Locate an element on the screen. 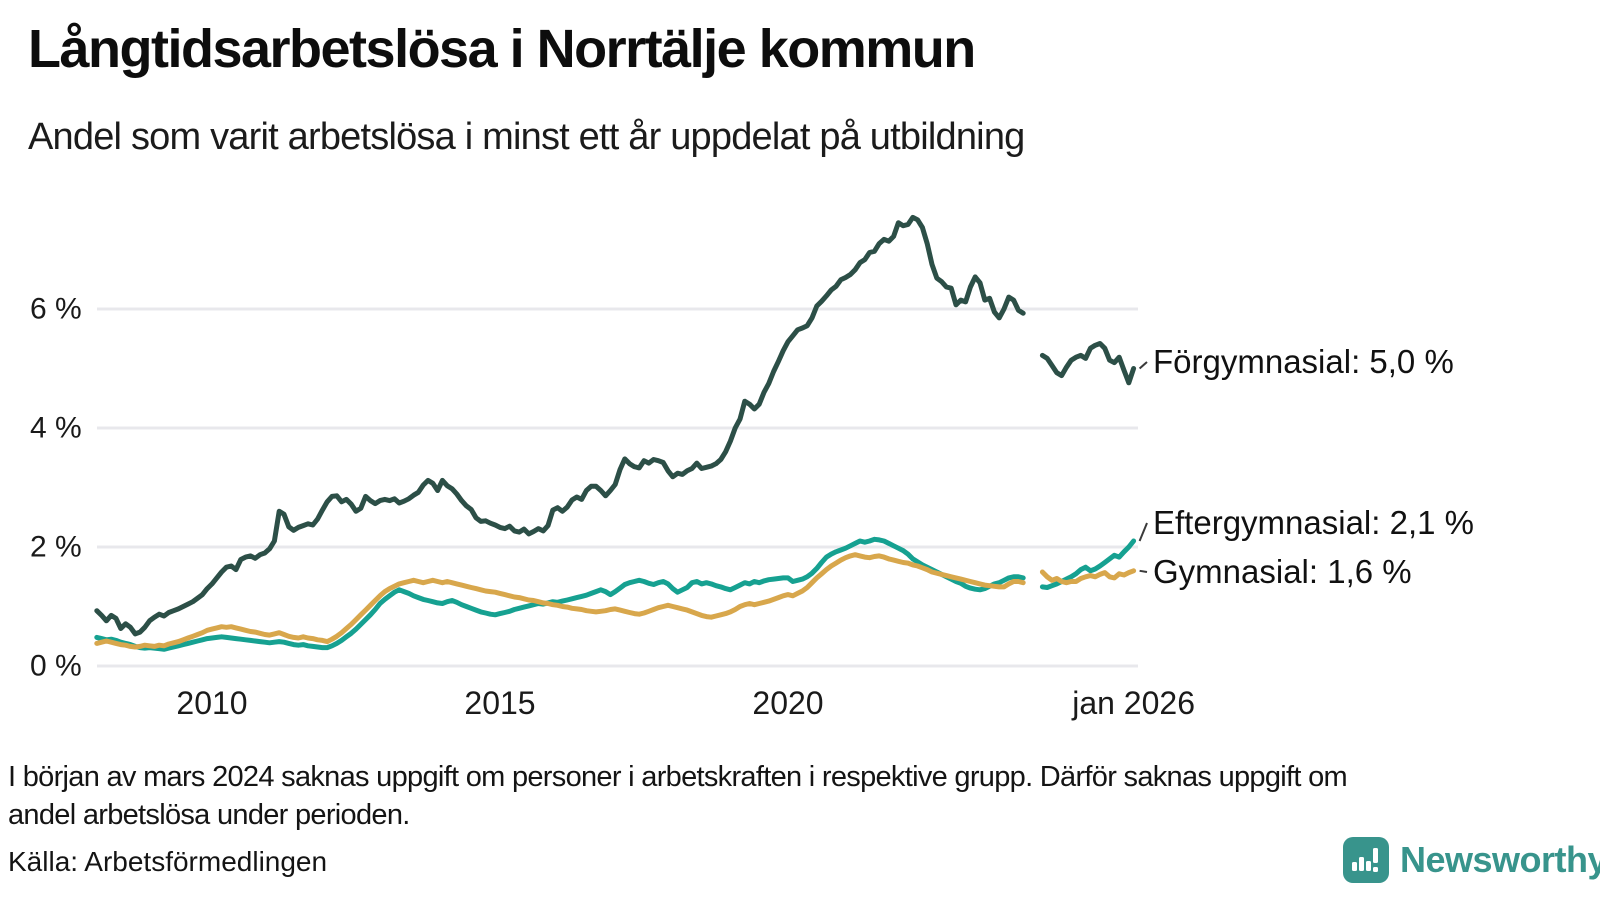  series-line-gymnasial is located at coordinates (615, 601).